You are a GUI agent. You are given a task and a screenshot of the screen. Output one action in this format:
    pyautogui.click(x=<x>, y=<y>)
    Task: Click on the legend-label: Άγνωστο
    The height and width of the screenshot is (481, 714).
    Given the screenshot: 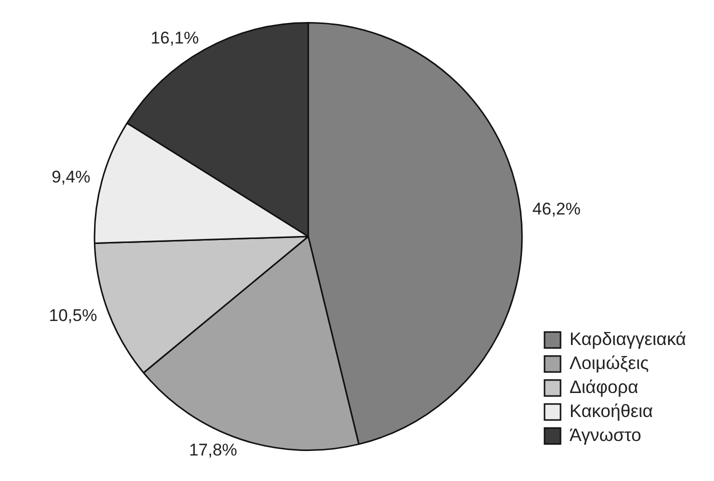 What is the action you would take?
    pyautogui.click(x=606, y=434)
    